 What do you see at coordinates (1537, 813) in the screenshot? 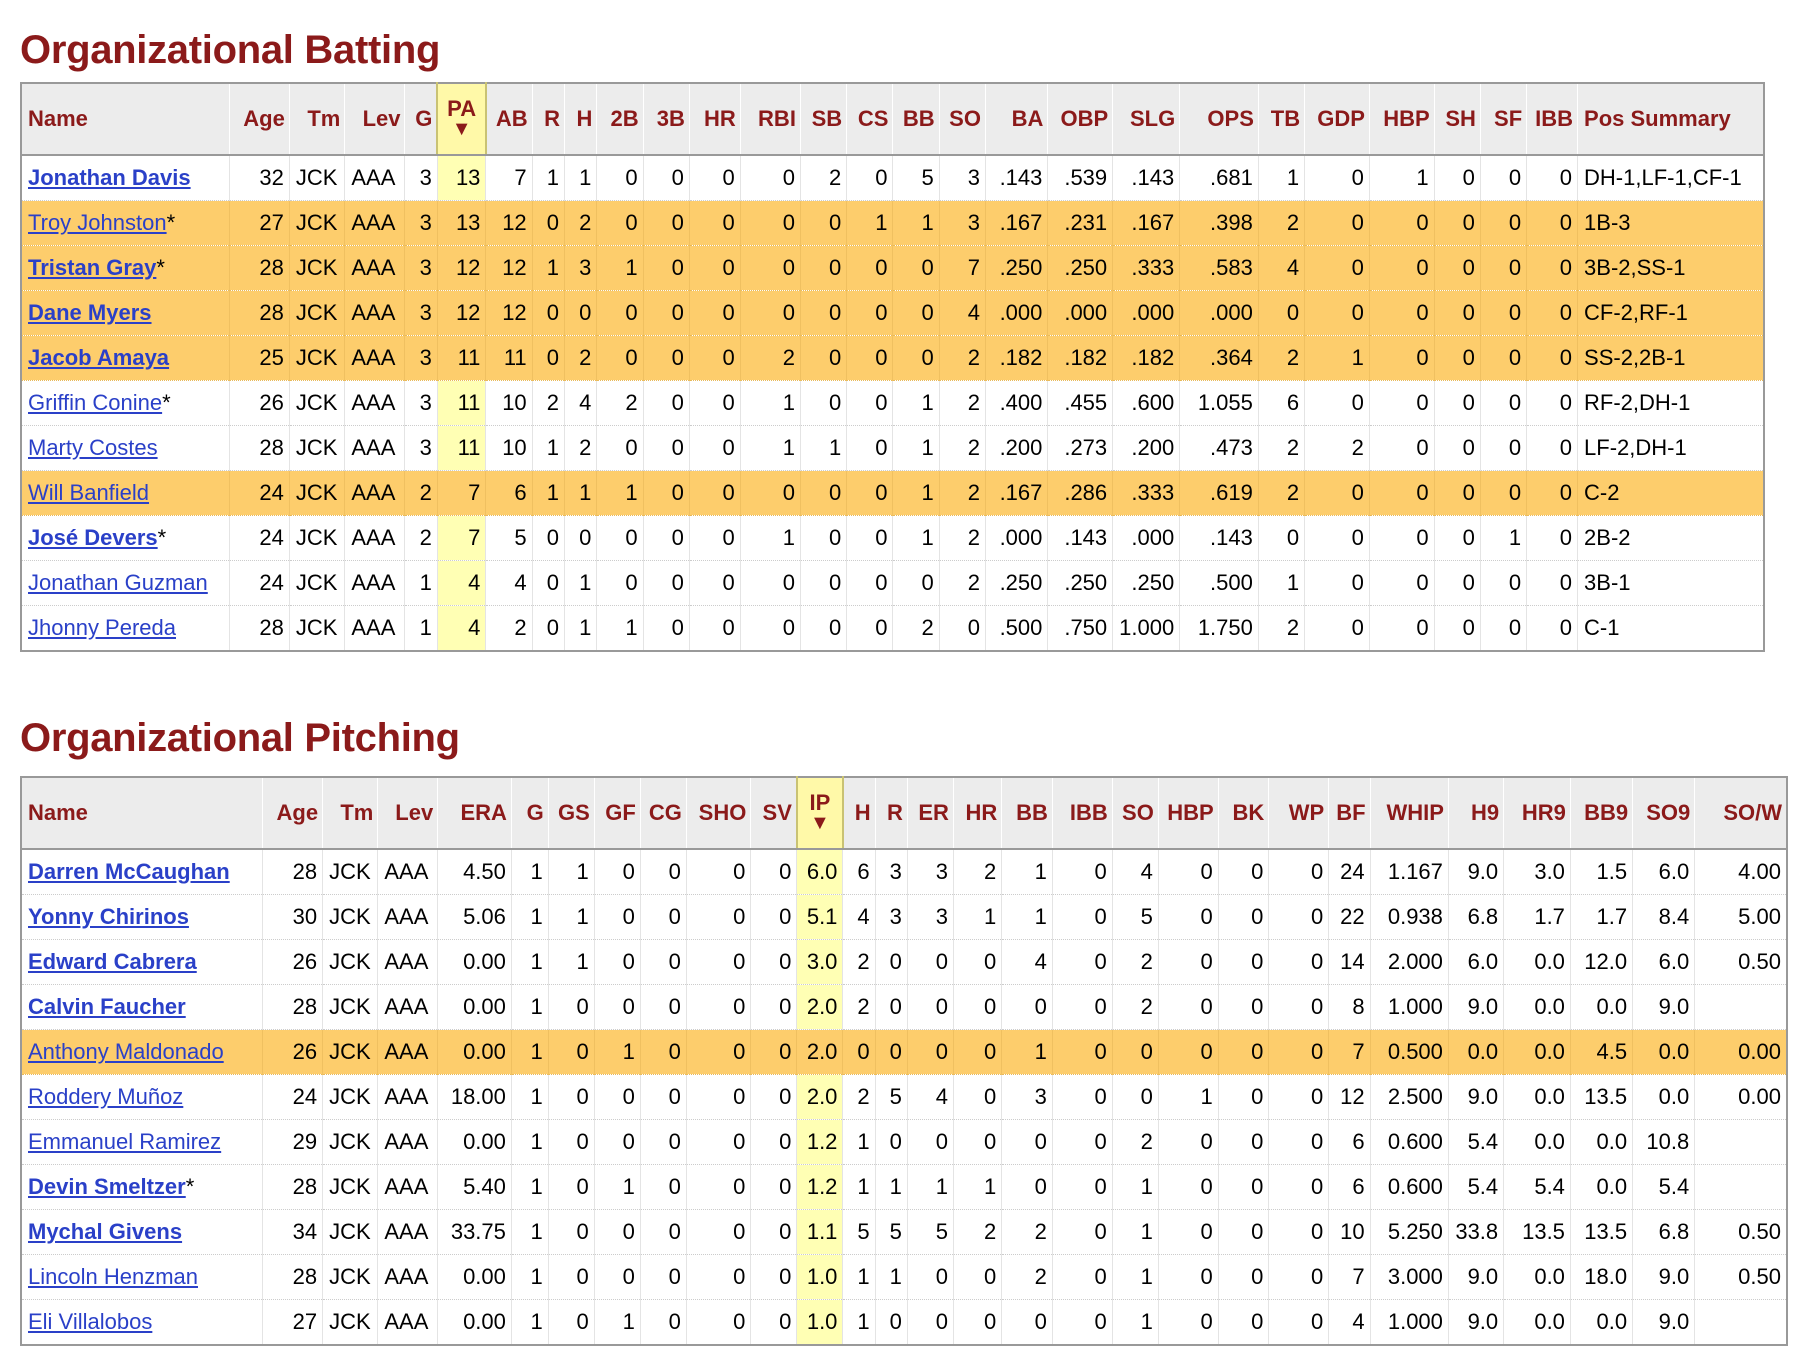
I see `pitching-header-hr9: HR9` at bounding box center [1537, 813].